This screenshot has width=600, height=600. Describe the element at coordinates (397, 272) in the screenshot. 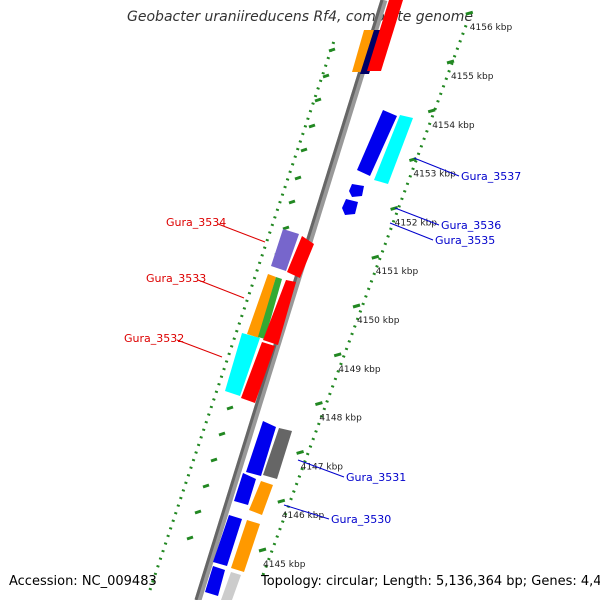

I see `axis-tick-label: 4151 kbp` at that location.